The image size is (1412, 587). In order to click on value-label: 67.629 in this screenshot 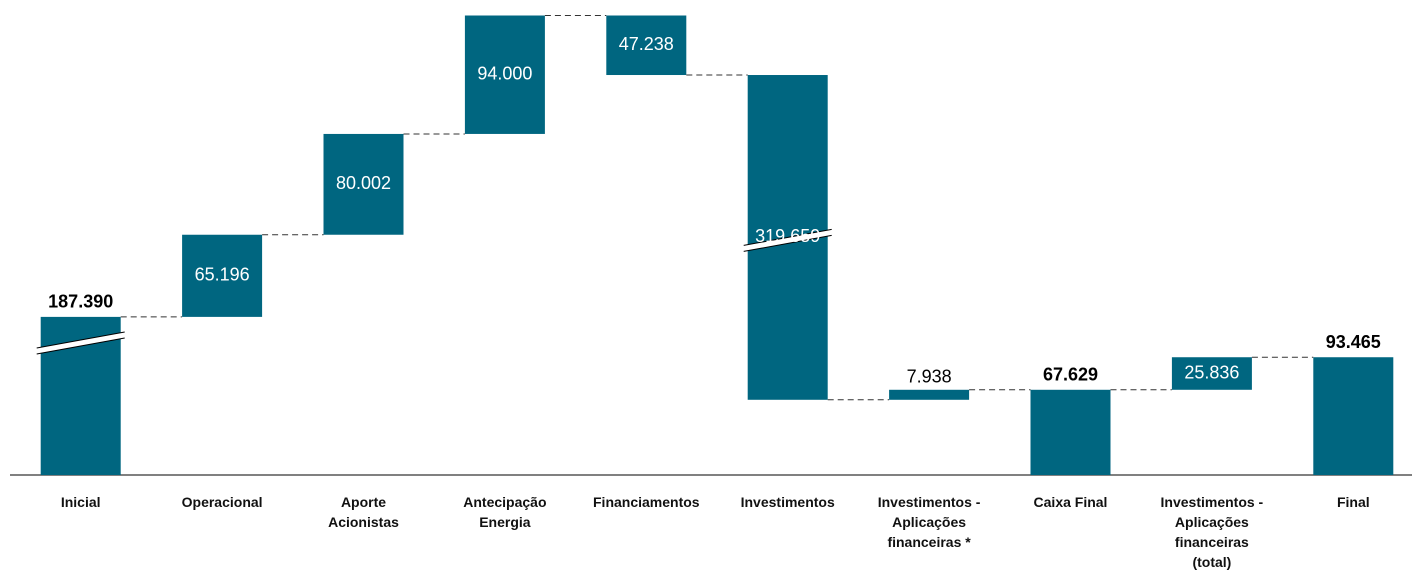, I will do `click(1070, 375)`.